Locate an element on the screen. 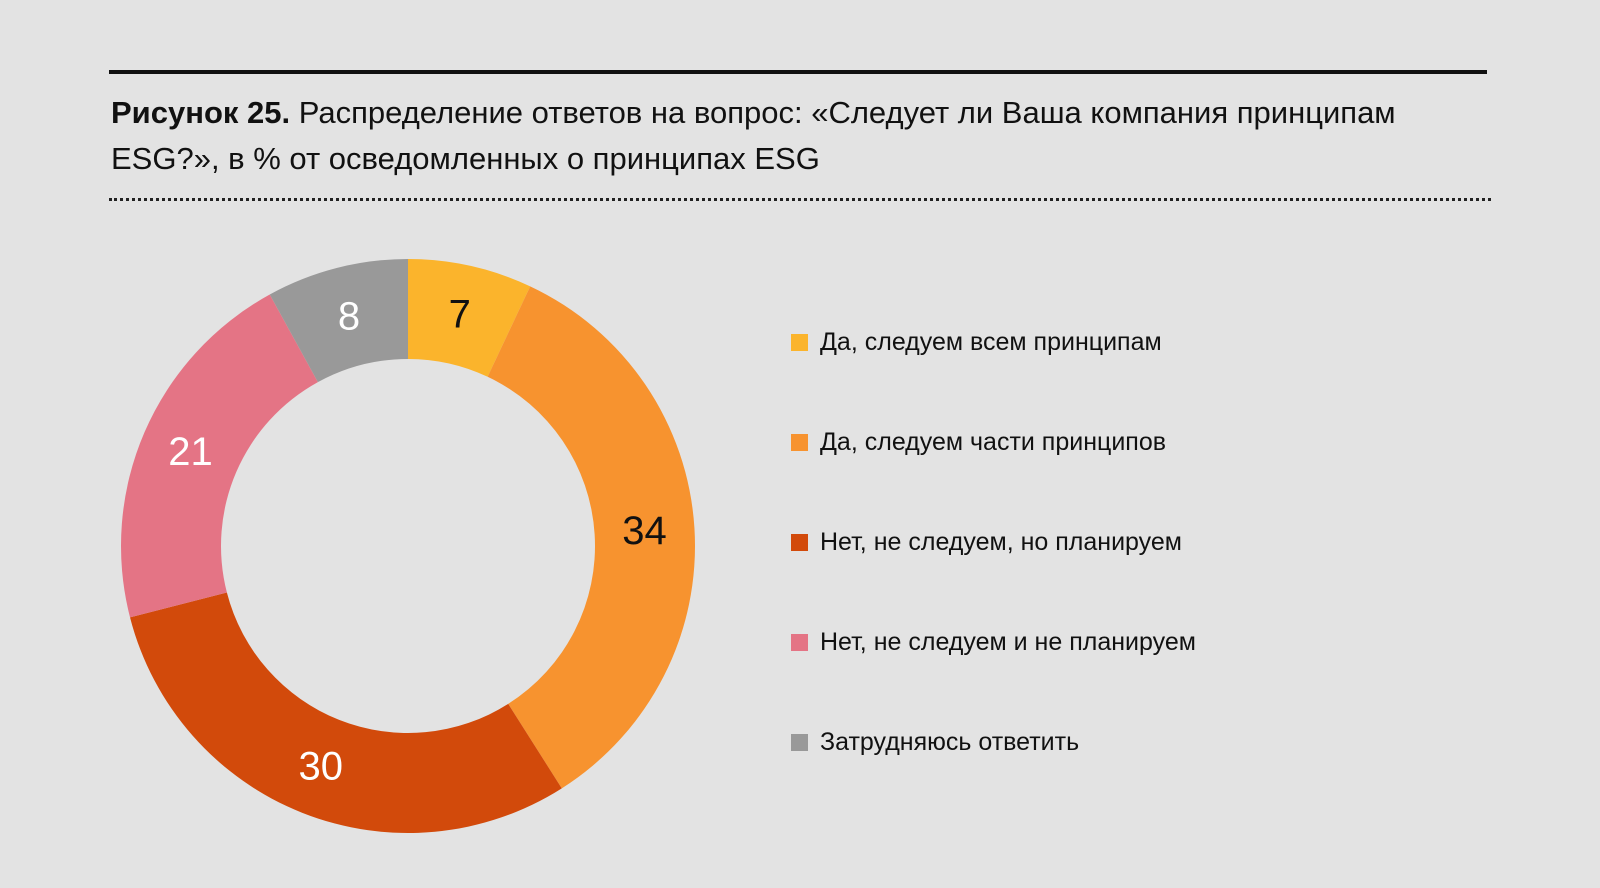  slice-value-label: 30 is located at coordinates (321, 766).